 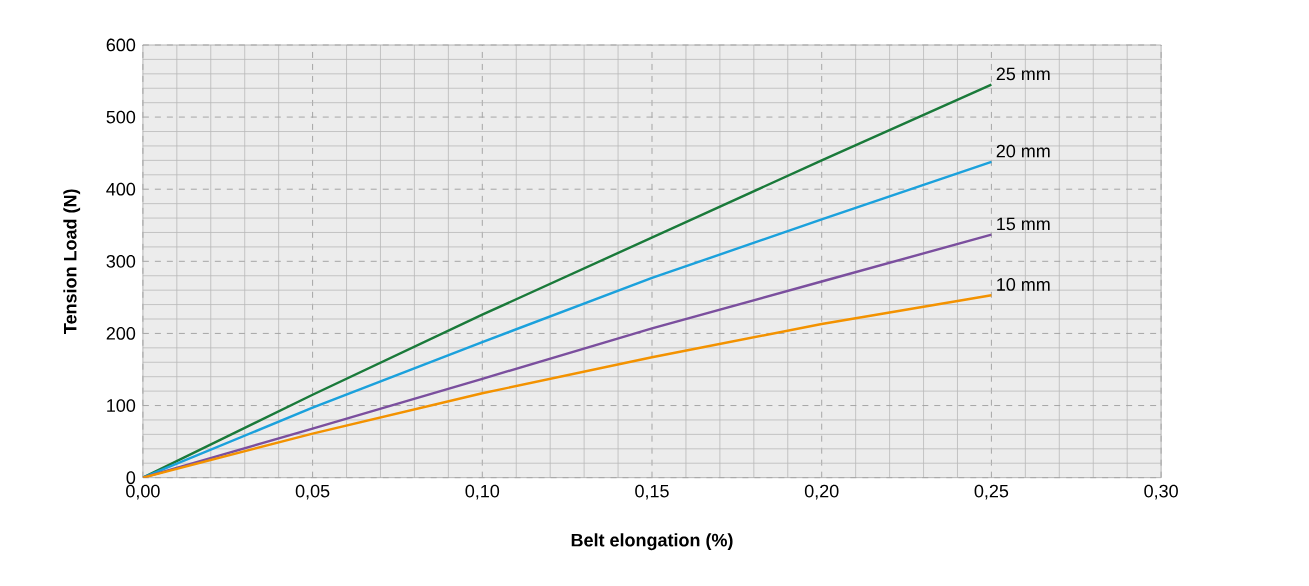 What do you see at coordinates (1023, 285) in the screenshot?
I see `annotation: 10 mm` at bounding box center [1023, 285].